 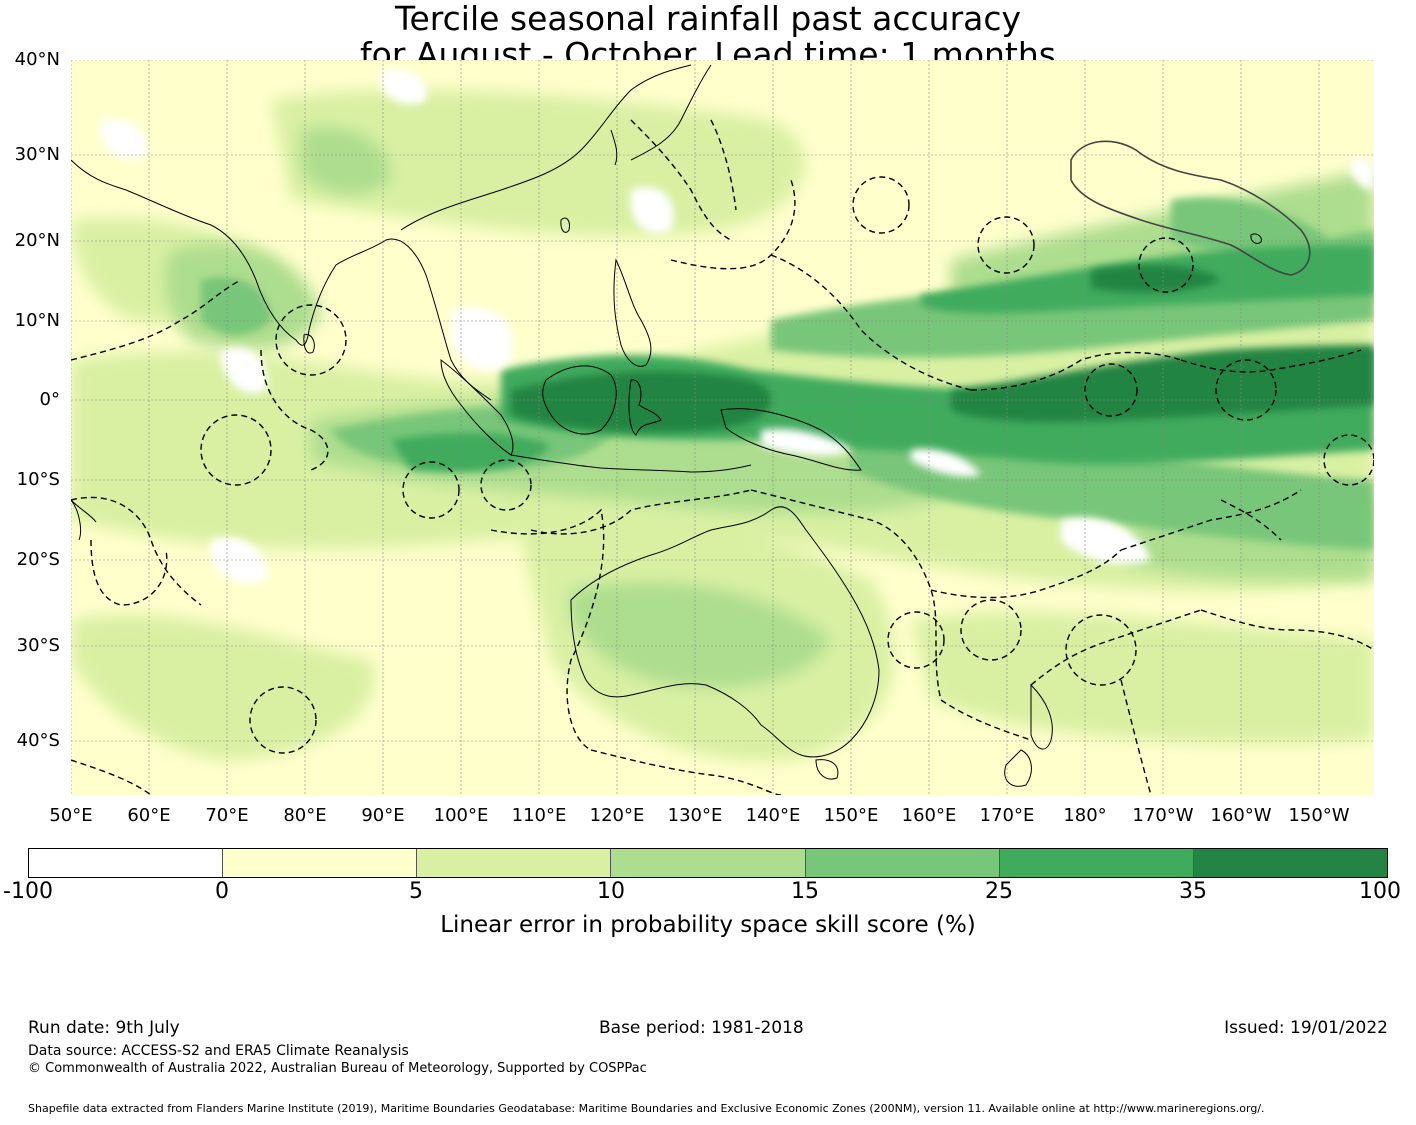 I want to click on lon-label-150w: 150°W, so click(x=1319, y=815).